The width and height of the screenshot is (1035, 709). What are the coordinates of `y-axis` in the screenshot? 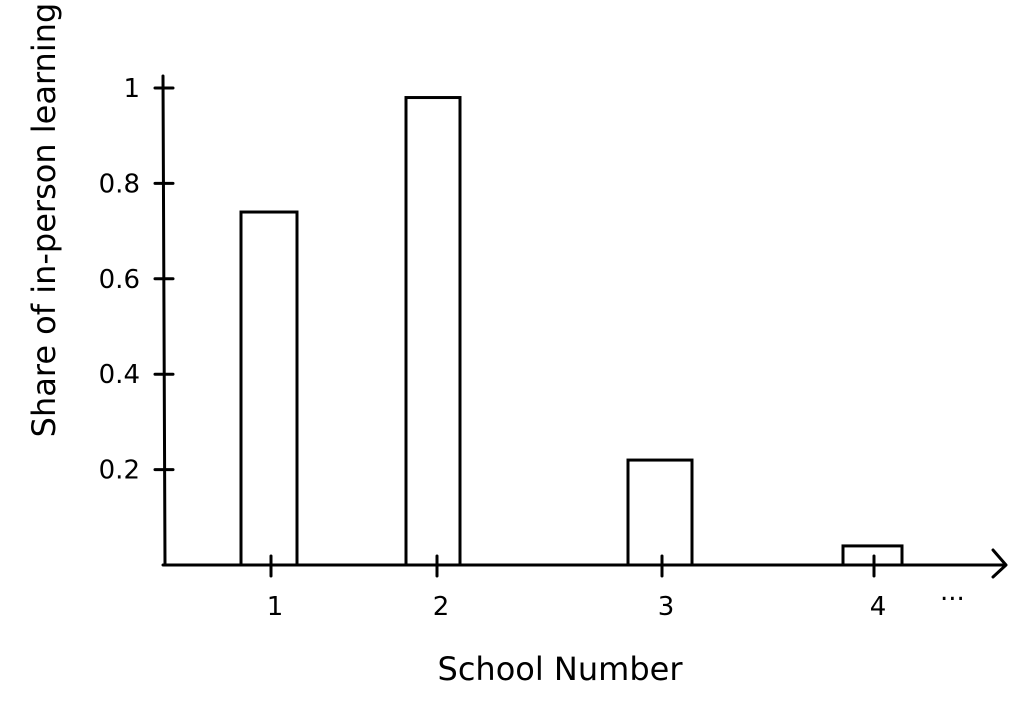 It's located at (164, 320).